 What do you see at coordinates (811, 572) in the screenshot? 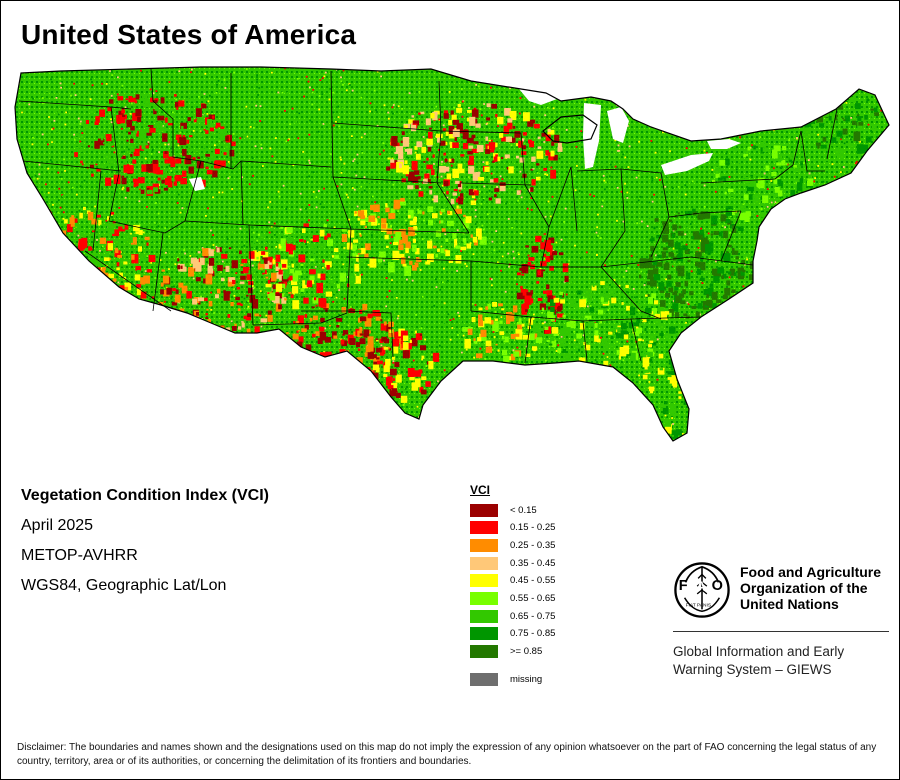
I see `org-line-1: Food and Agriculture` at bounding box center [811, 572].